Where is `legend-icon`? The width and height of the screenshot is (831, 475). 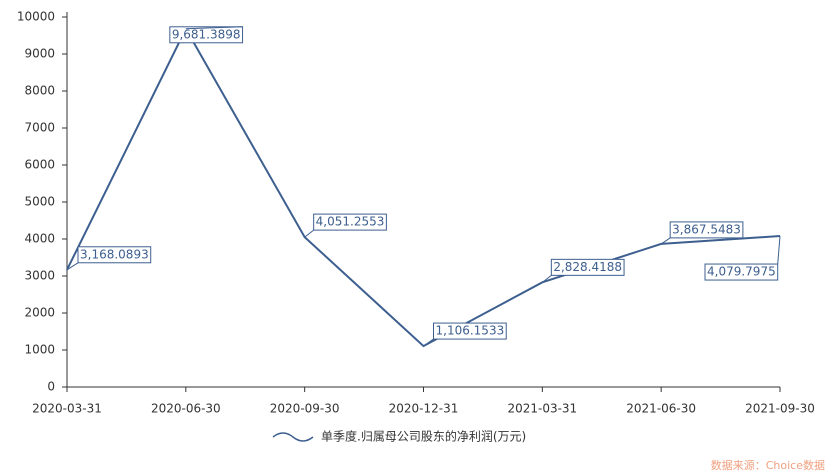
legend-icon is located at coordinates (293, 437).